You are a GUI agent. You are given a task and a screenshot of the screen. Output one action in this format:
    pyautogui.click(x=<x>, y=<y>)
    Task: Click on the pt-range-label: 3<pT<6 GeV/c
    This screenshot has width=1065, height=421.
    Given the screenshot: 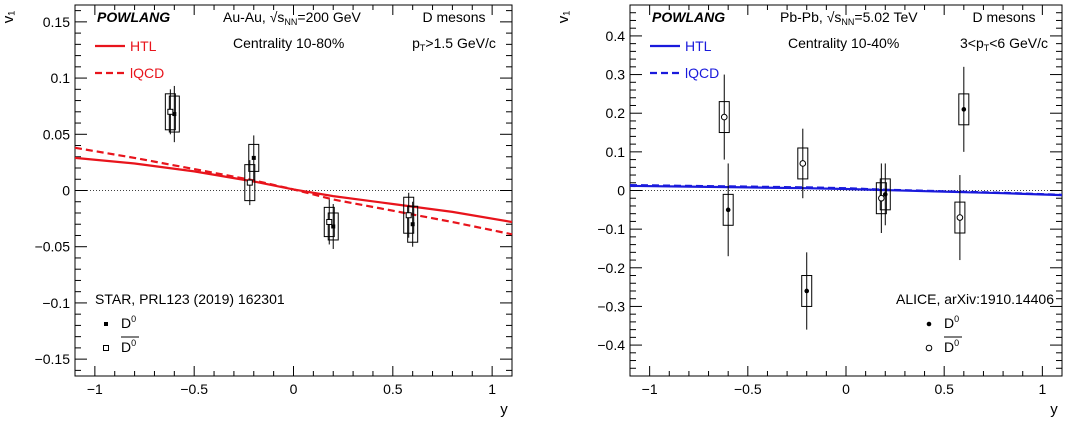 What is the action you would take?
    pyautogui.click(x=1004, y=44)
    